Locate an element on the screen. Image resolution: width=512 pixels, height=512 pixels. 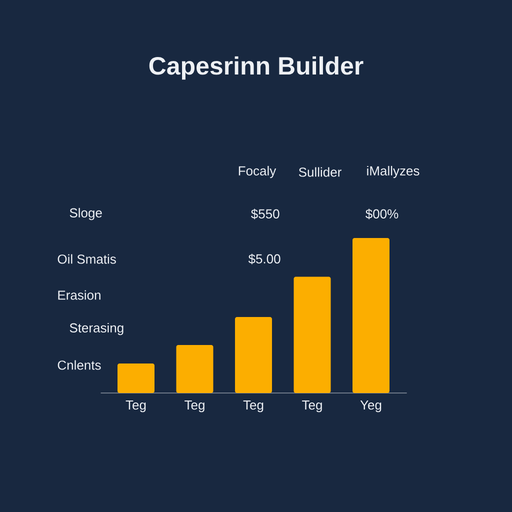
annotation: Sterasing is located at coordinates (97, 329).